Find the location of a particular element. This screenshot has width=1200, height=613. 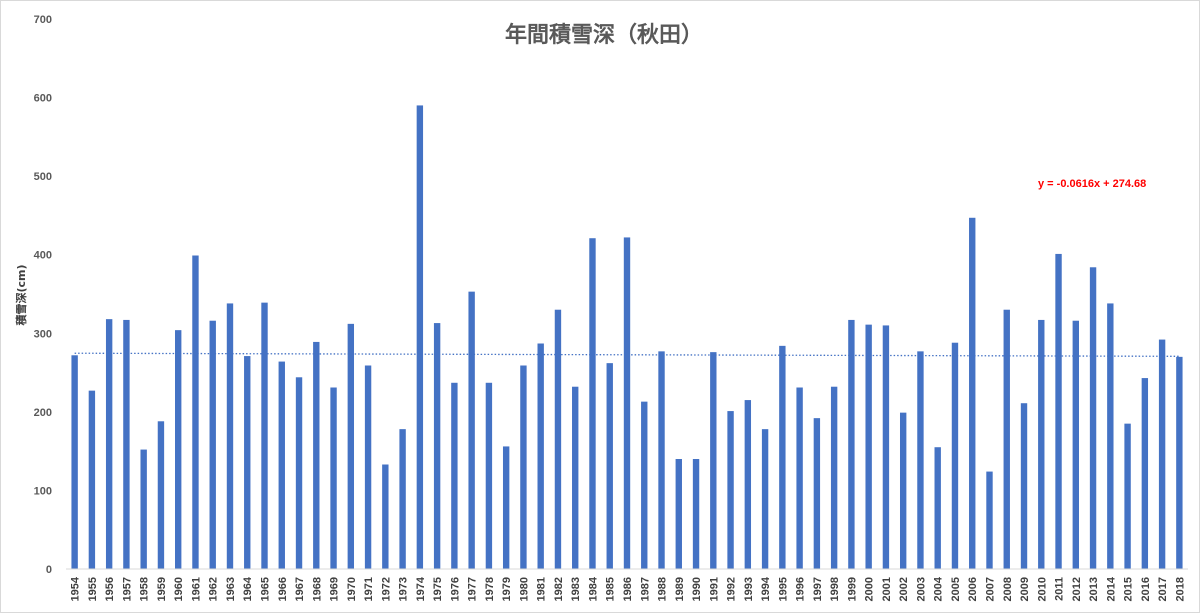

x-tick-label: 1970 is located at coordinates (352, 589).